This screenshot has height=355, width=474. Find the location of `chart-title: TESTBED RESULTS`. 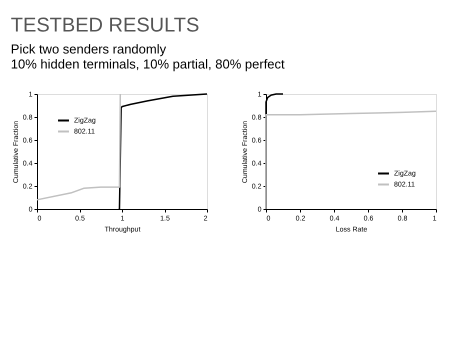

chart-title: TESTBED RESULTS is located at coordinates (105, 25).